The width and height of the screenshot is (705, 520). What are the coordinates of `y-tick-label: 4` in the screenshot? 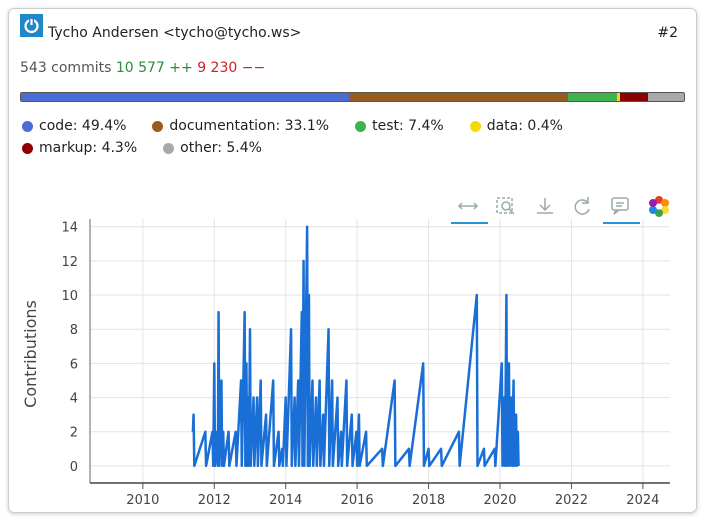 It's located at (74, 399).